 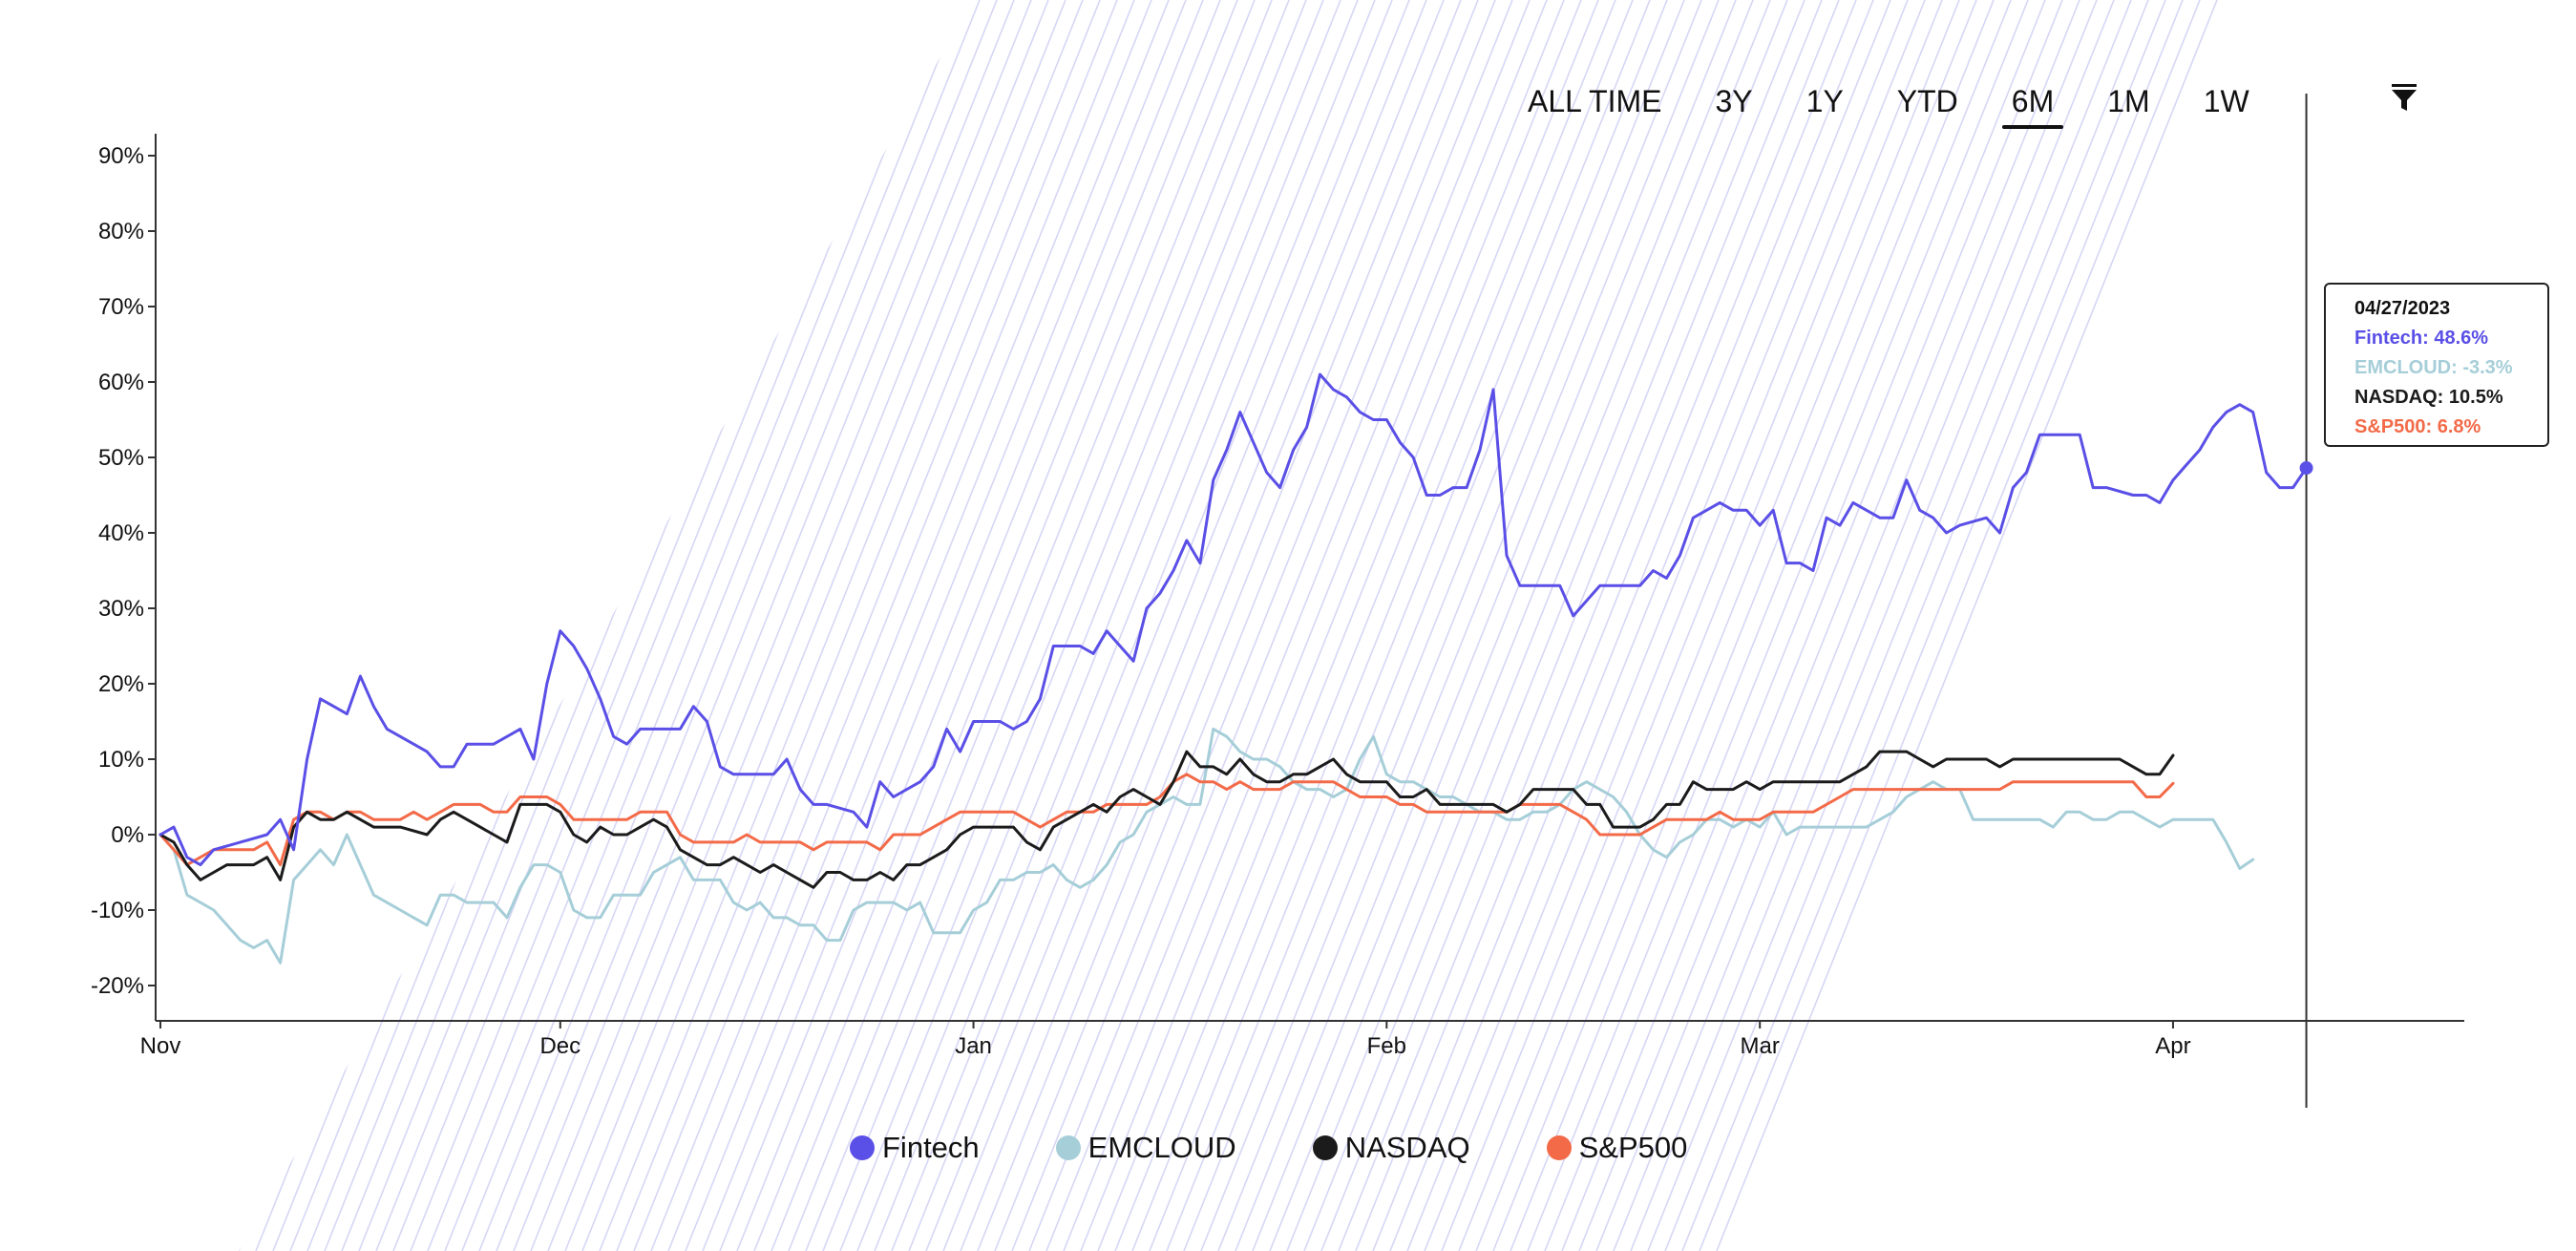 What do you see at coordinates (1928, 105) in the screenshot?
I see `range-ytd-button: YTD` at bounding box center [1928, 105].